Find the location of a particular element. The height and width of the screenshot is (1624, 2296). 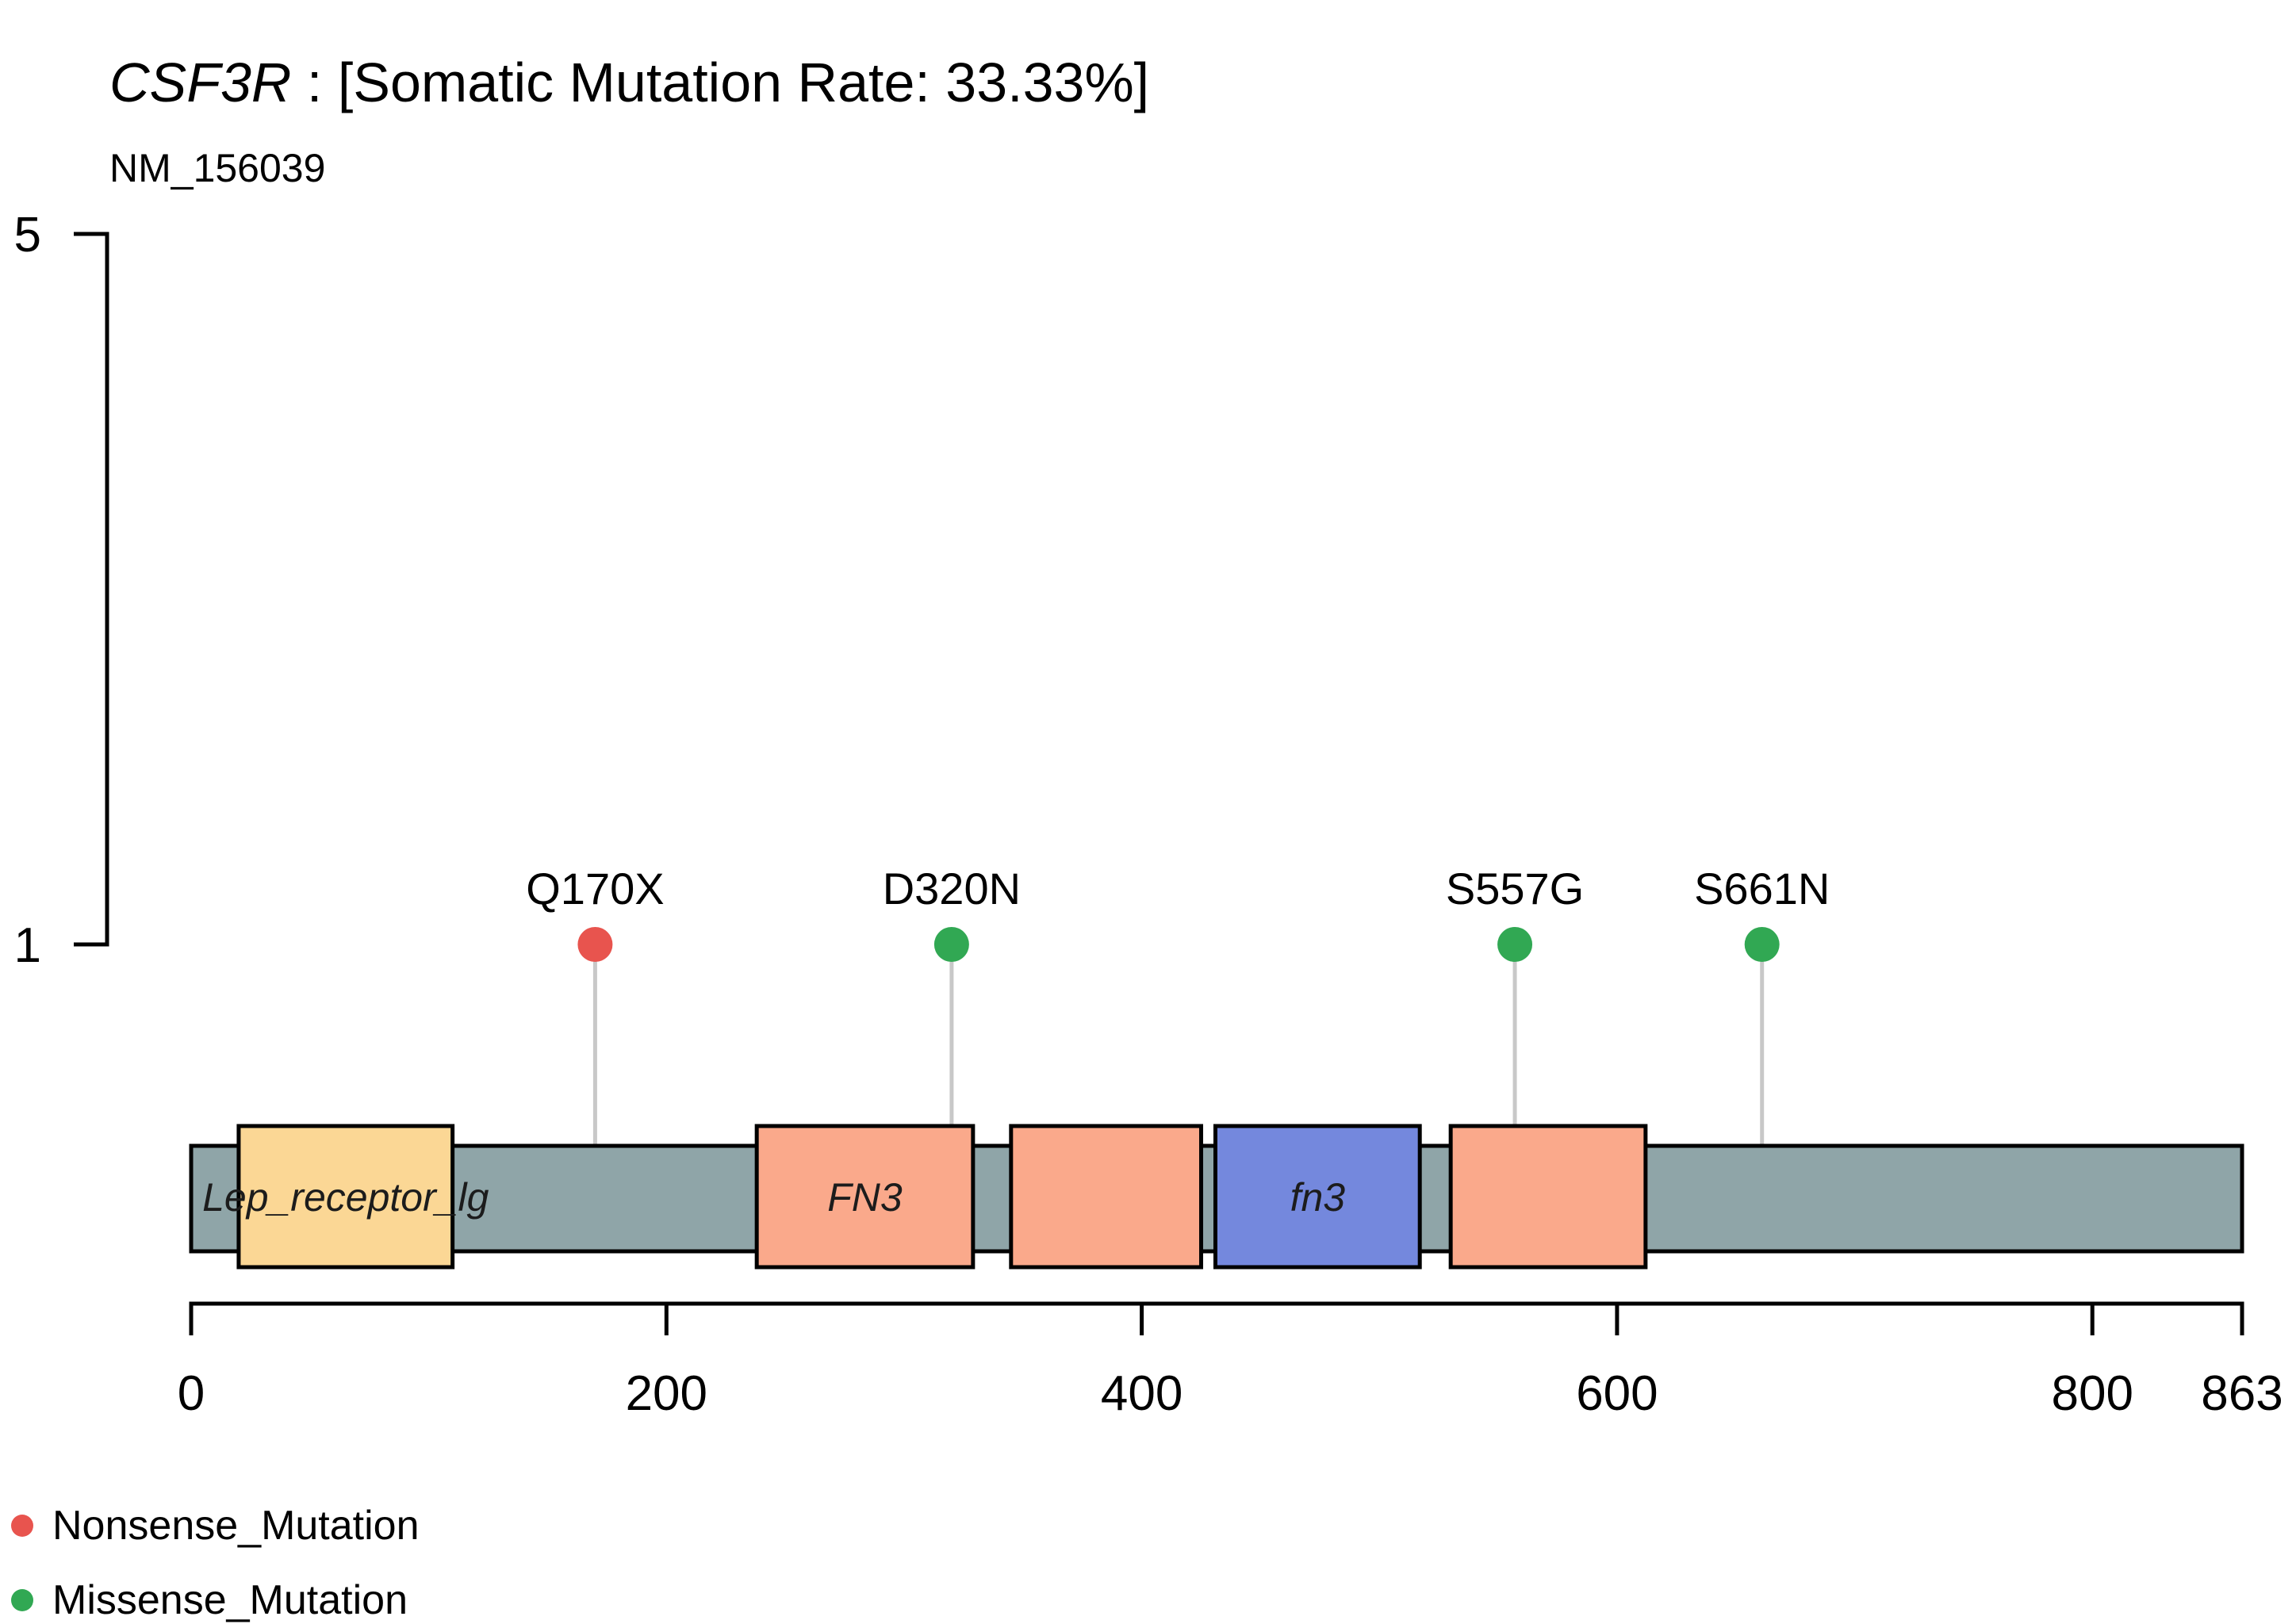

y-tick-label: 1 is located at coordinates (27, 945).